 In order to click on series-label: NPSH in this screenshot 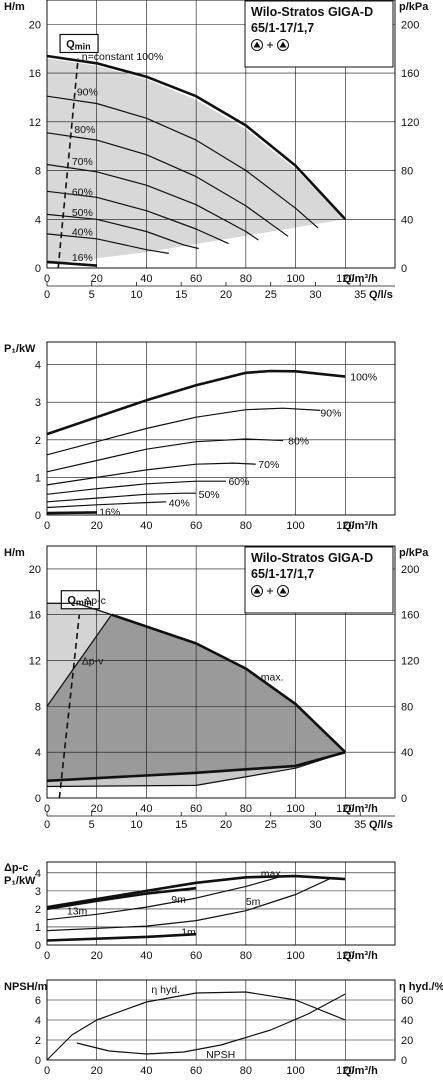, I will do `click(220, 1055)`.